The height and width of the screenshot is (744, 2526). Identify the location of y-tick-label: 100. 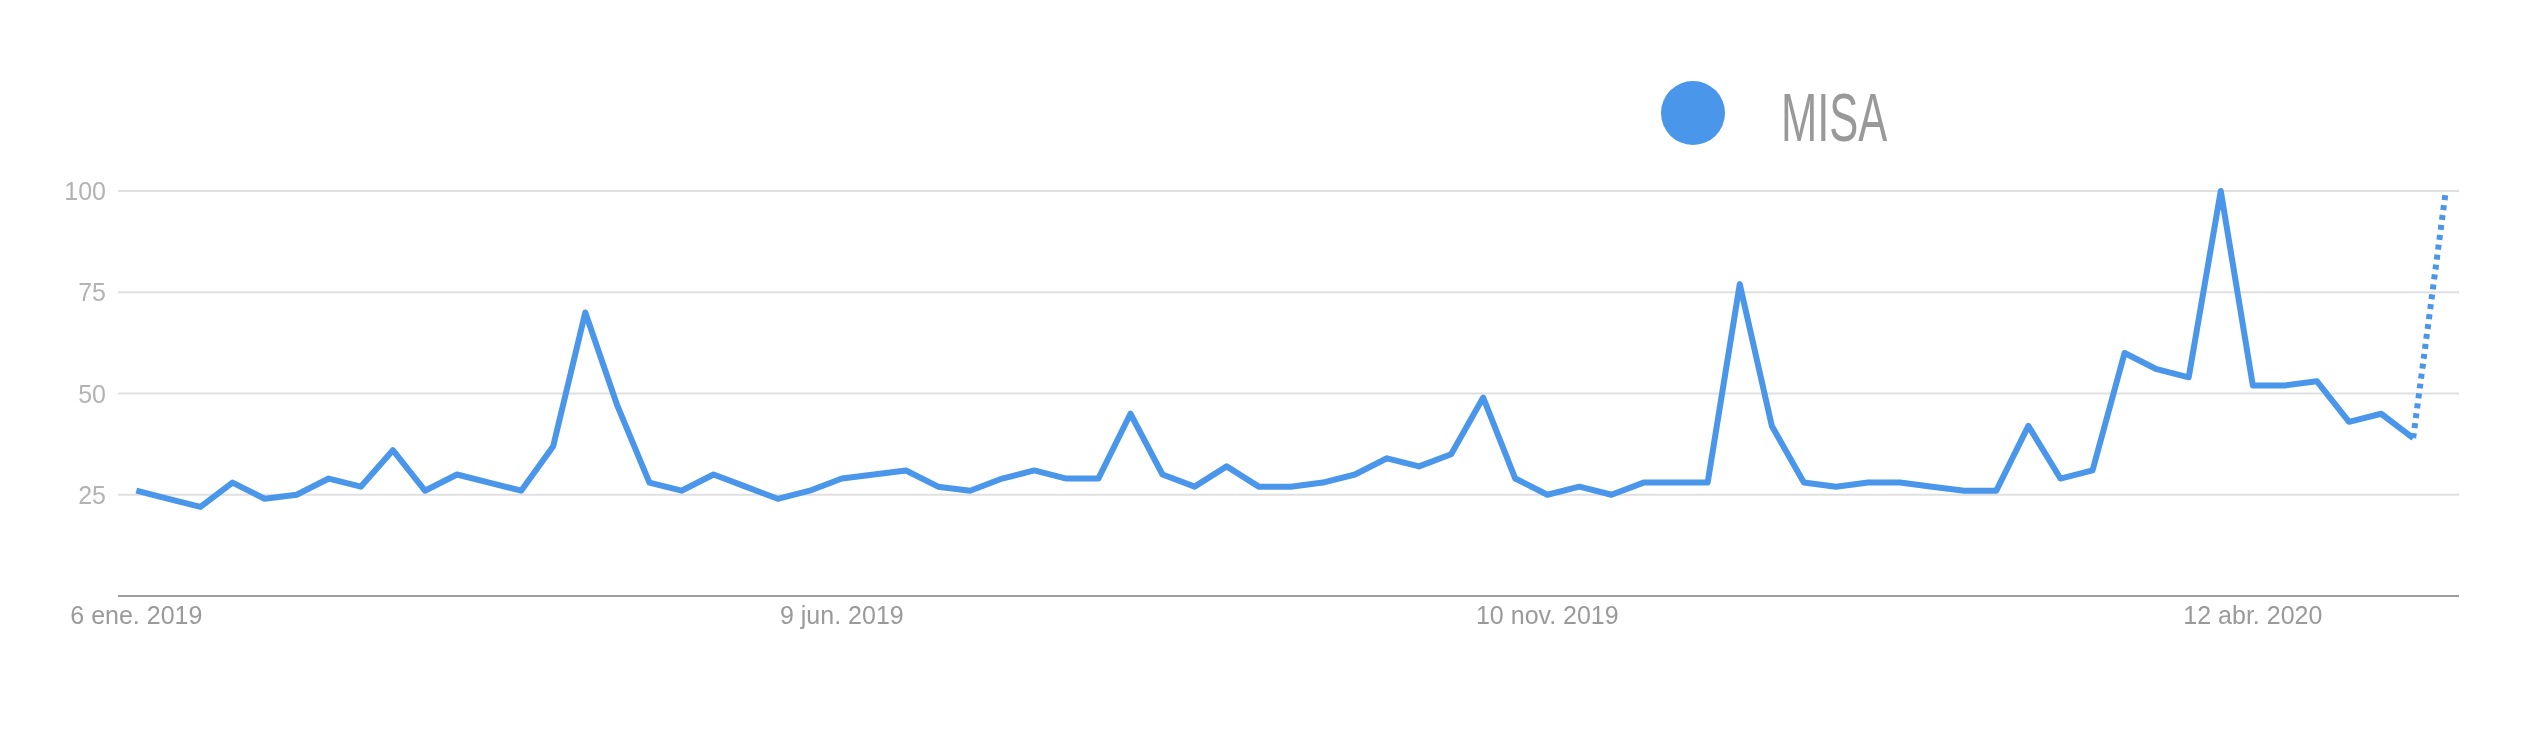
(85, 191).